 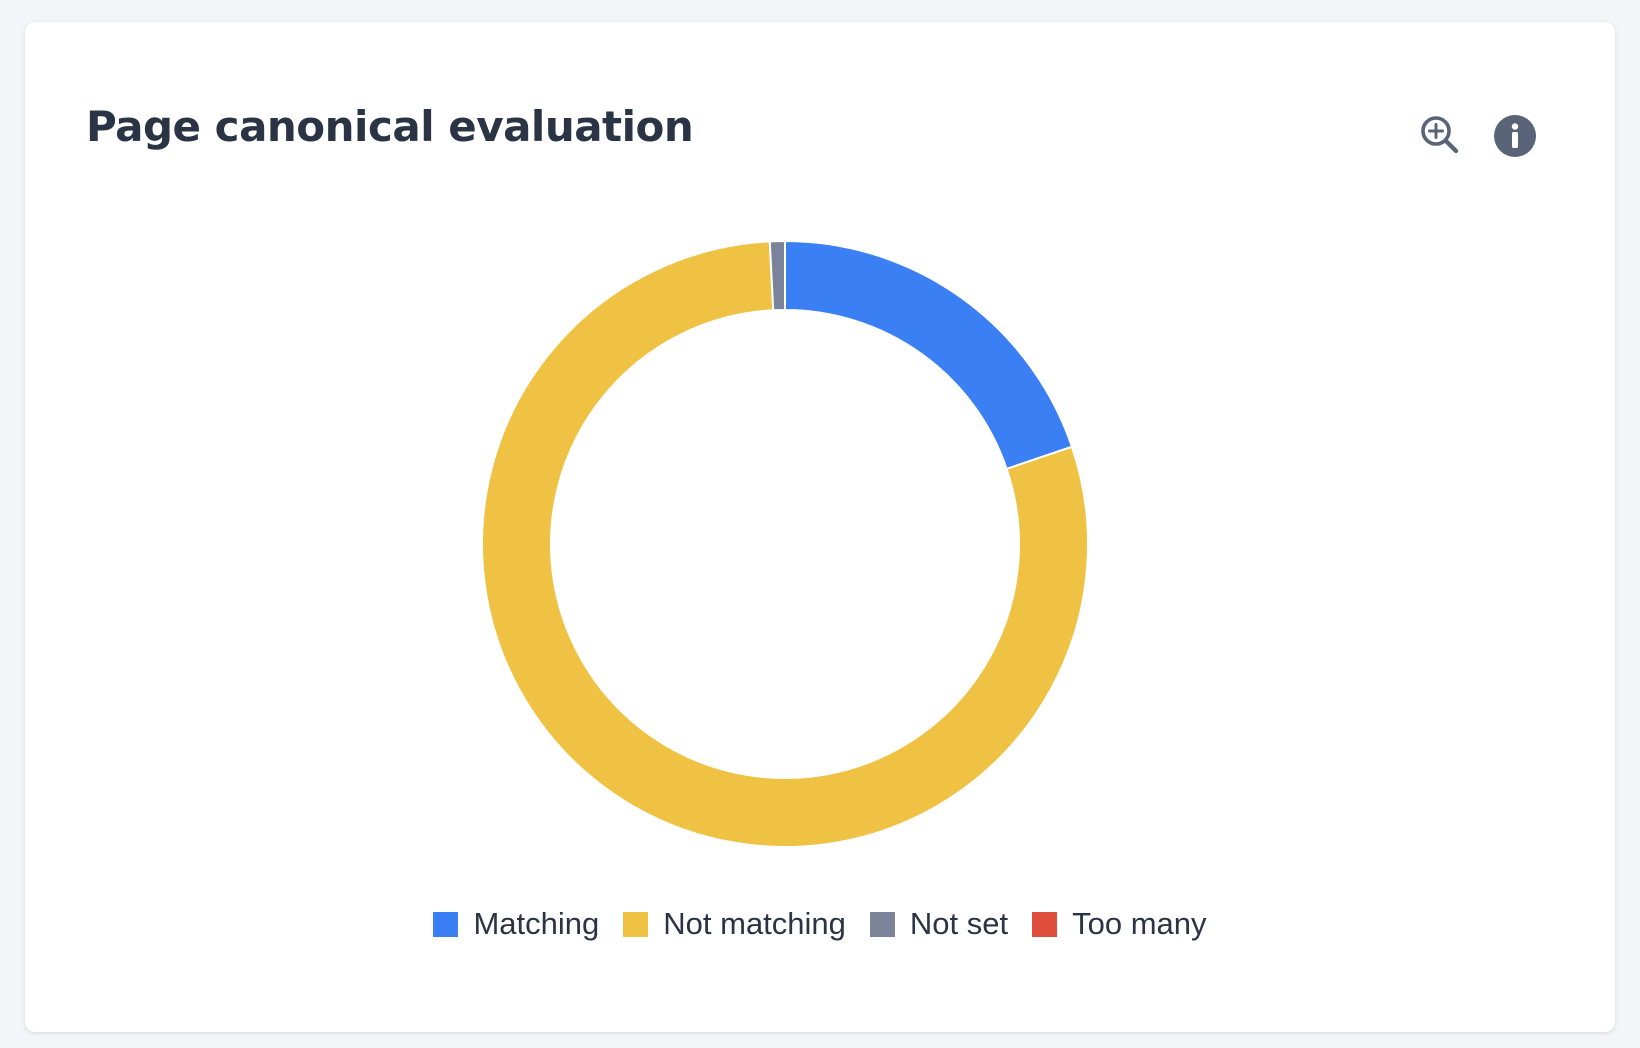 I want to click on legend-swatch-not-matching, so click(x=636, y=924).